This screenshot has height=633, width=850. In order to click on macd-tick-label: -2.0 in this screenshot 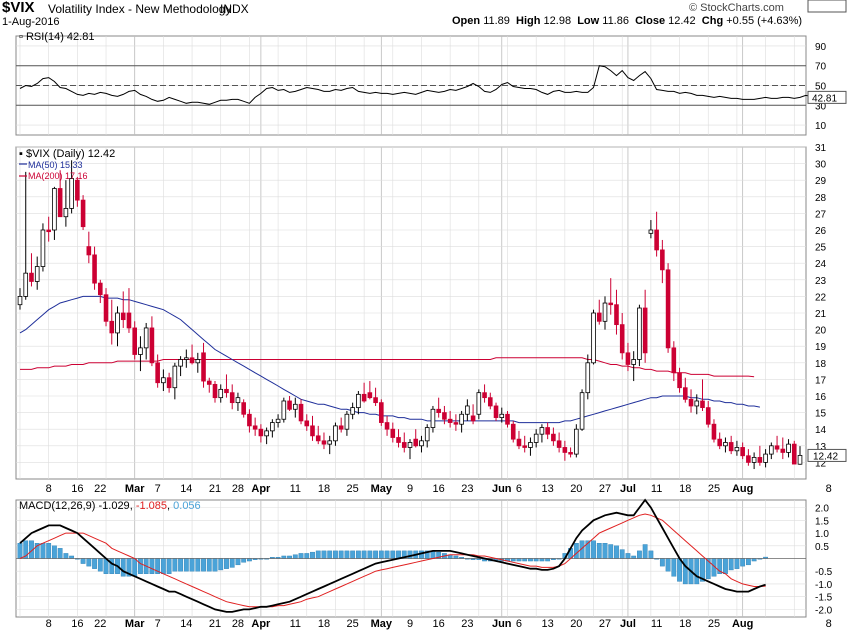, I will do `click(824, 610)`.